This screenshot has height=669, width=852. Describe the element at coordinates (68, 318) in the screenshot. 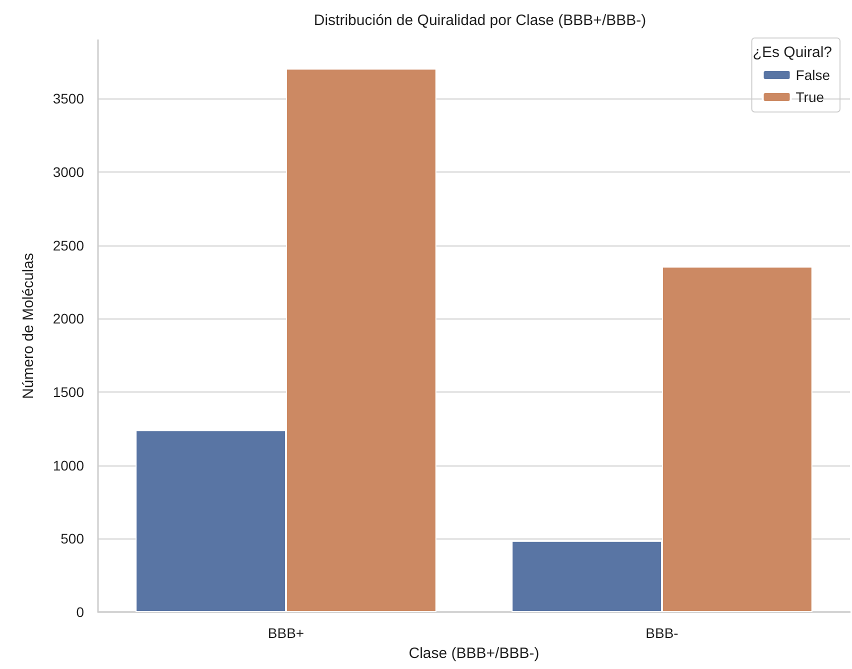

I see `y-tick-label: 2000` at that location.